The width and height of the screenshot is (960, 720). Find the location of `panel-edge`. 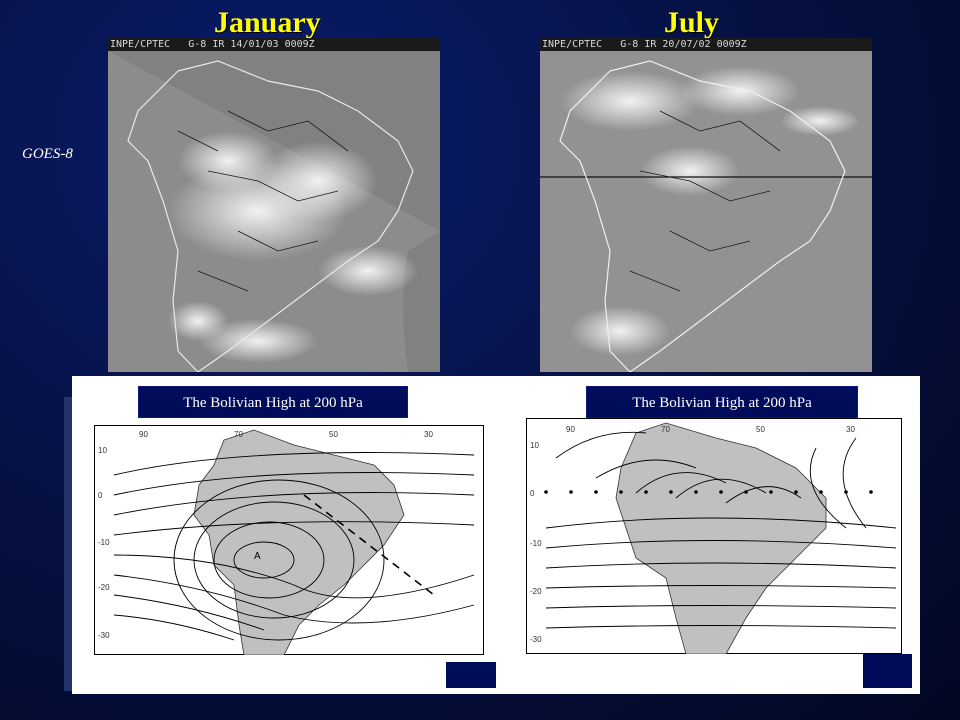

panel-edge is located at coordinates (68, 544).